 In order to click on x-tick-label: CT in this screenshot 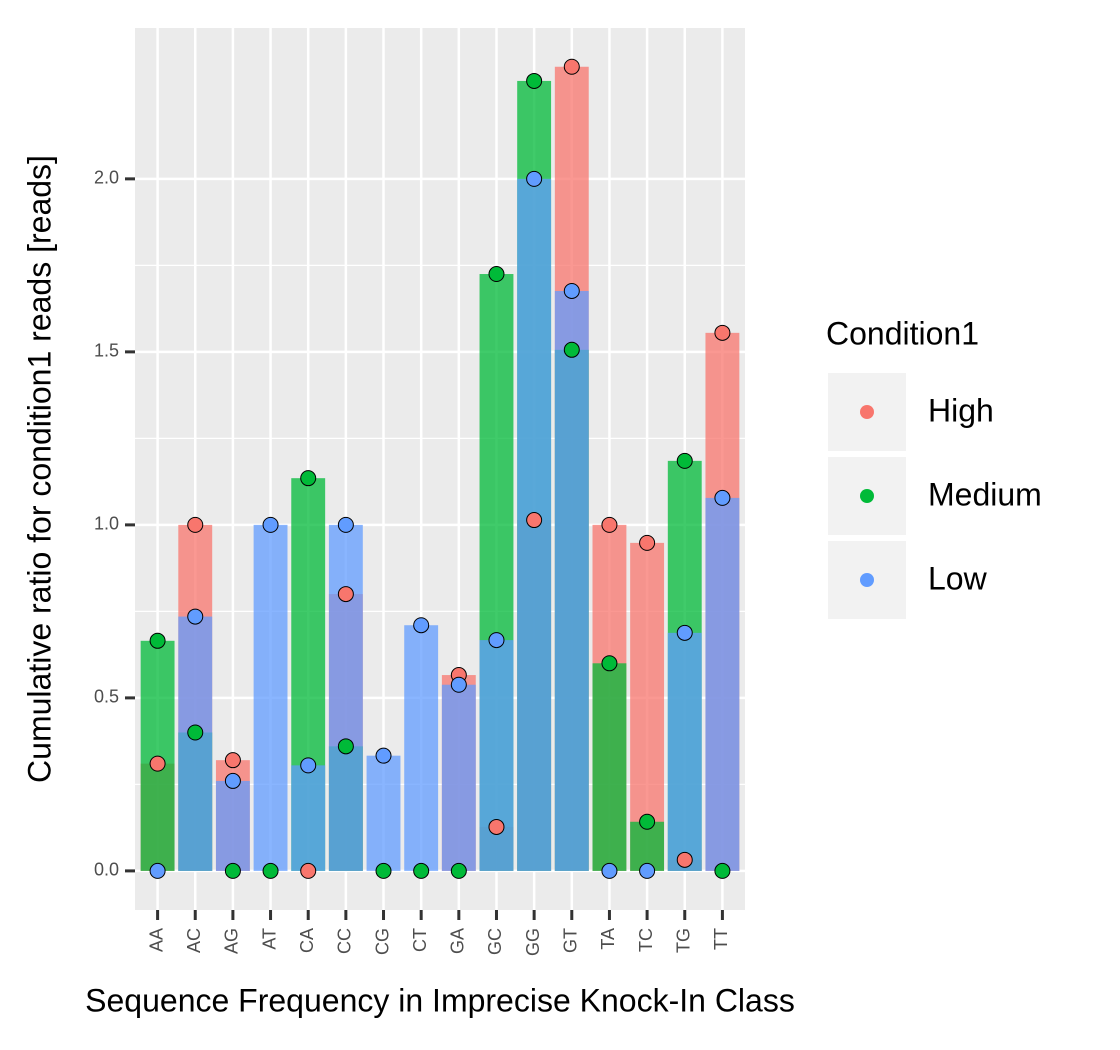, I will do `click(420, 940)`.